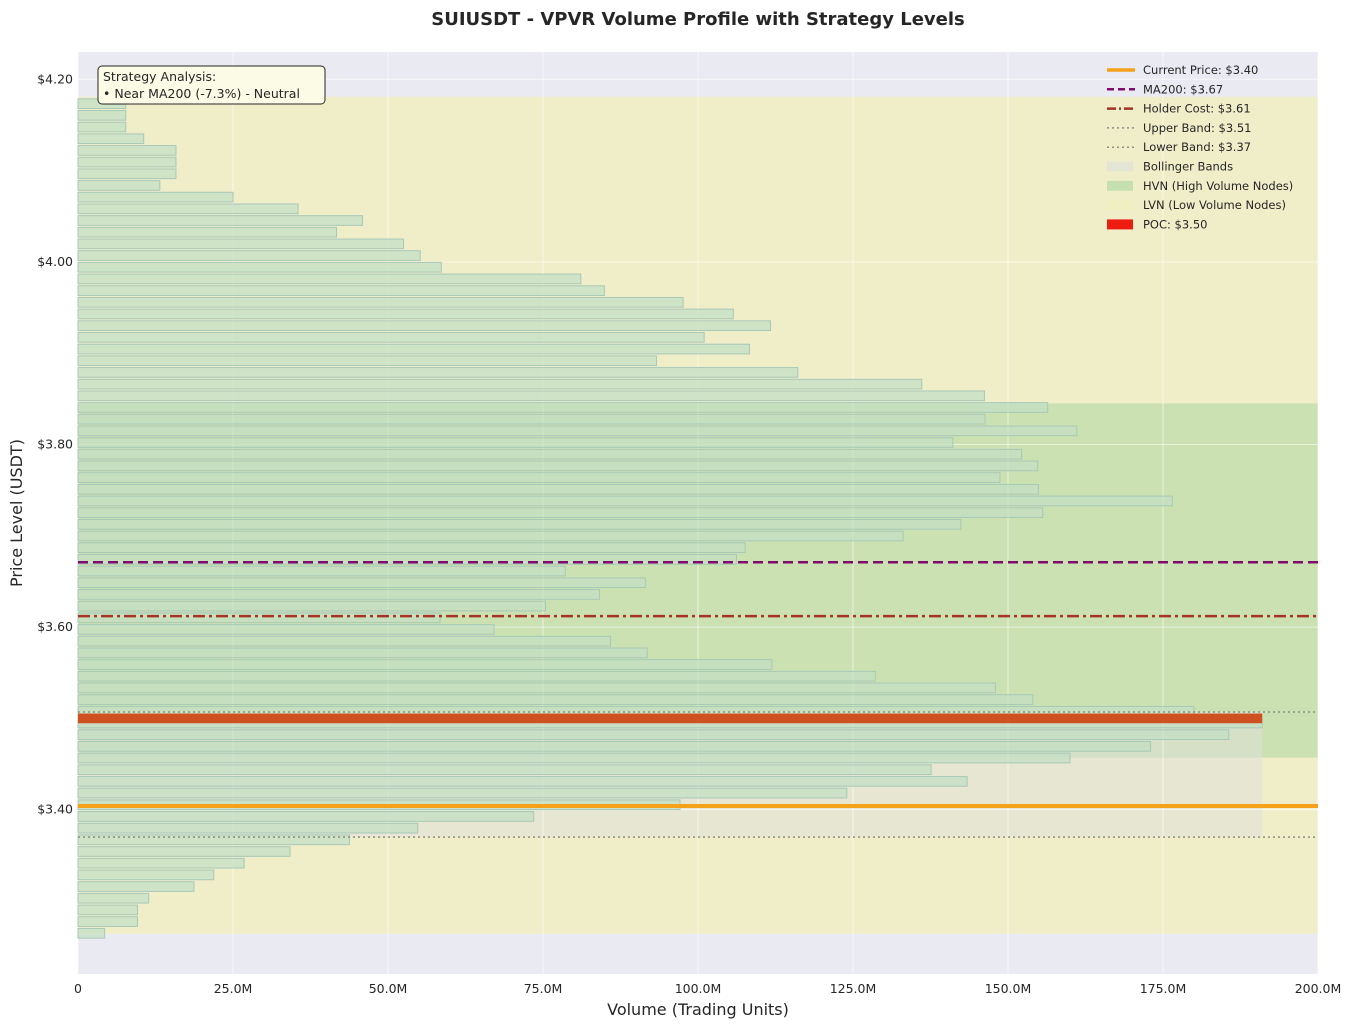 The height and width of the screenshot is (1029, 1347). I want to click on x-tick-label: 125.0M, so click(853, 988).